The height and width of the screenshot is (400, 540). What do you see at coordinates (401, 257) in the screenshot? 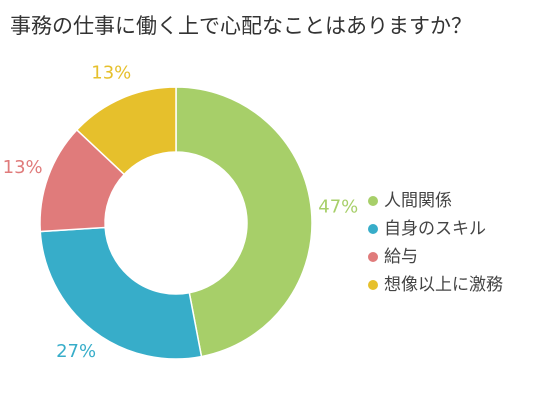
I see `legend-label-3: 給与` at bounding box center [401, 257].